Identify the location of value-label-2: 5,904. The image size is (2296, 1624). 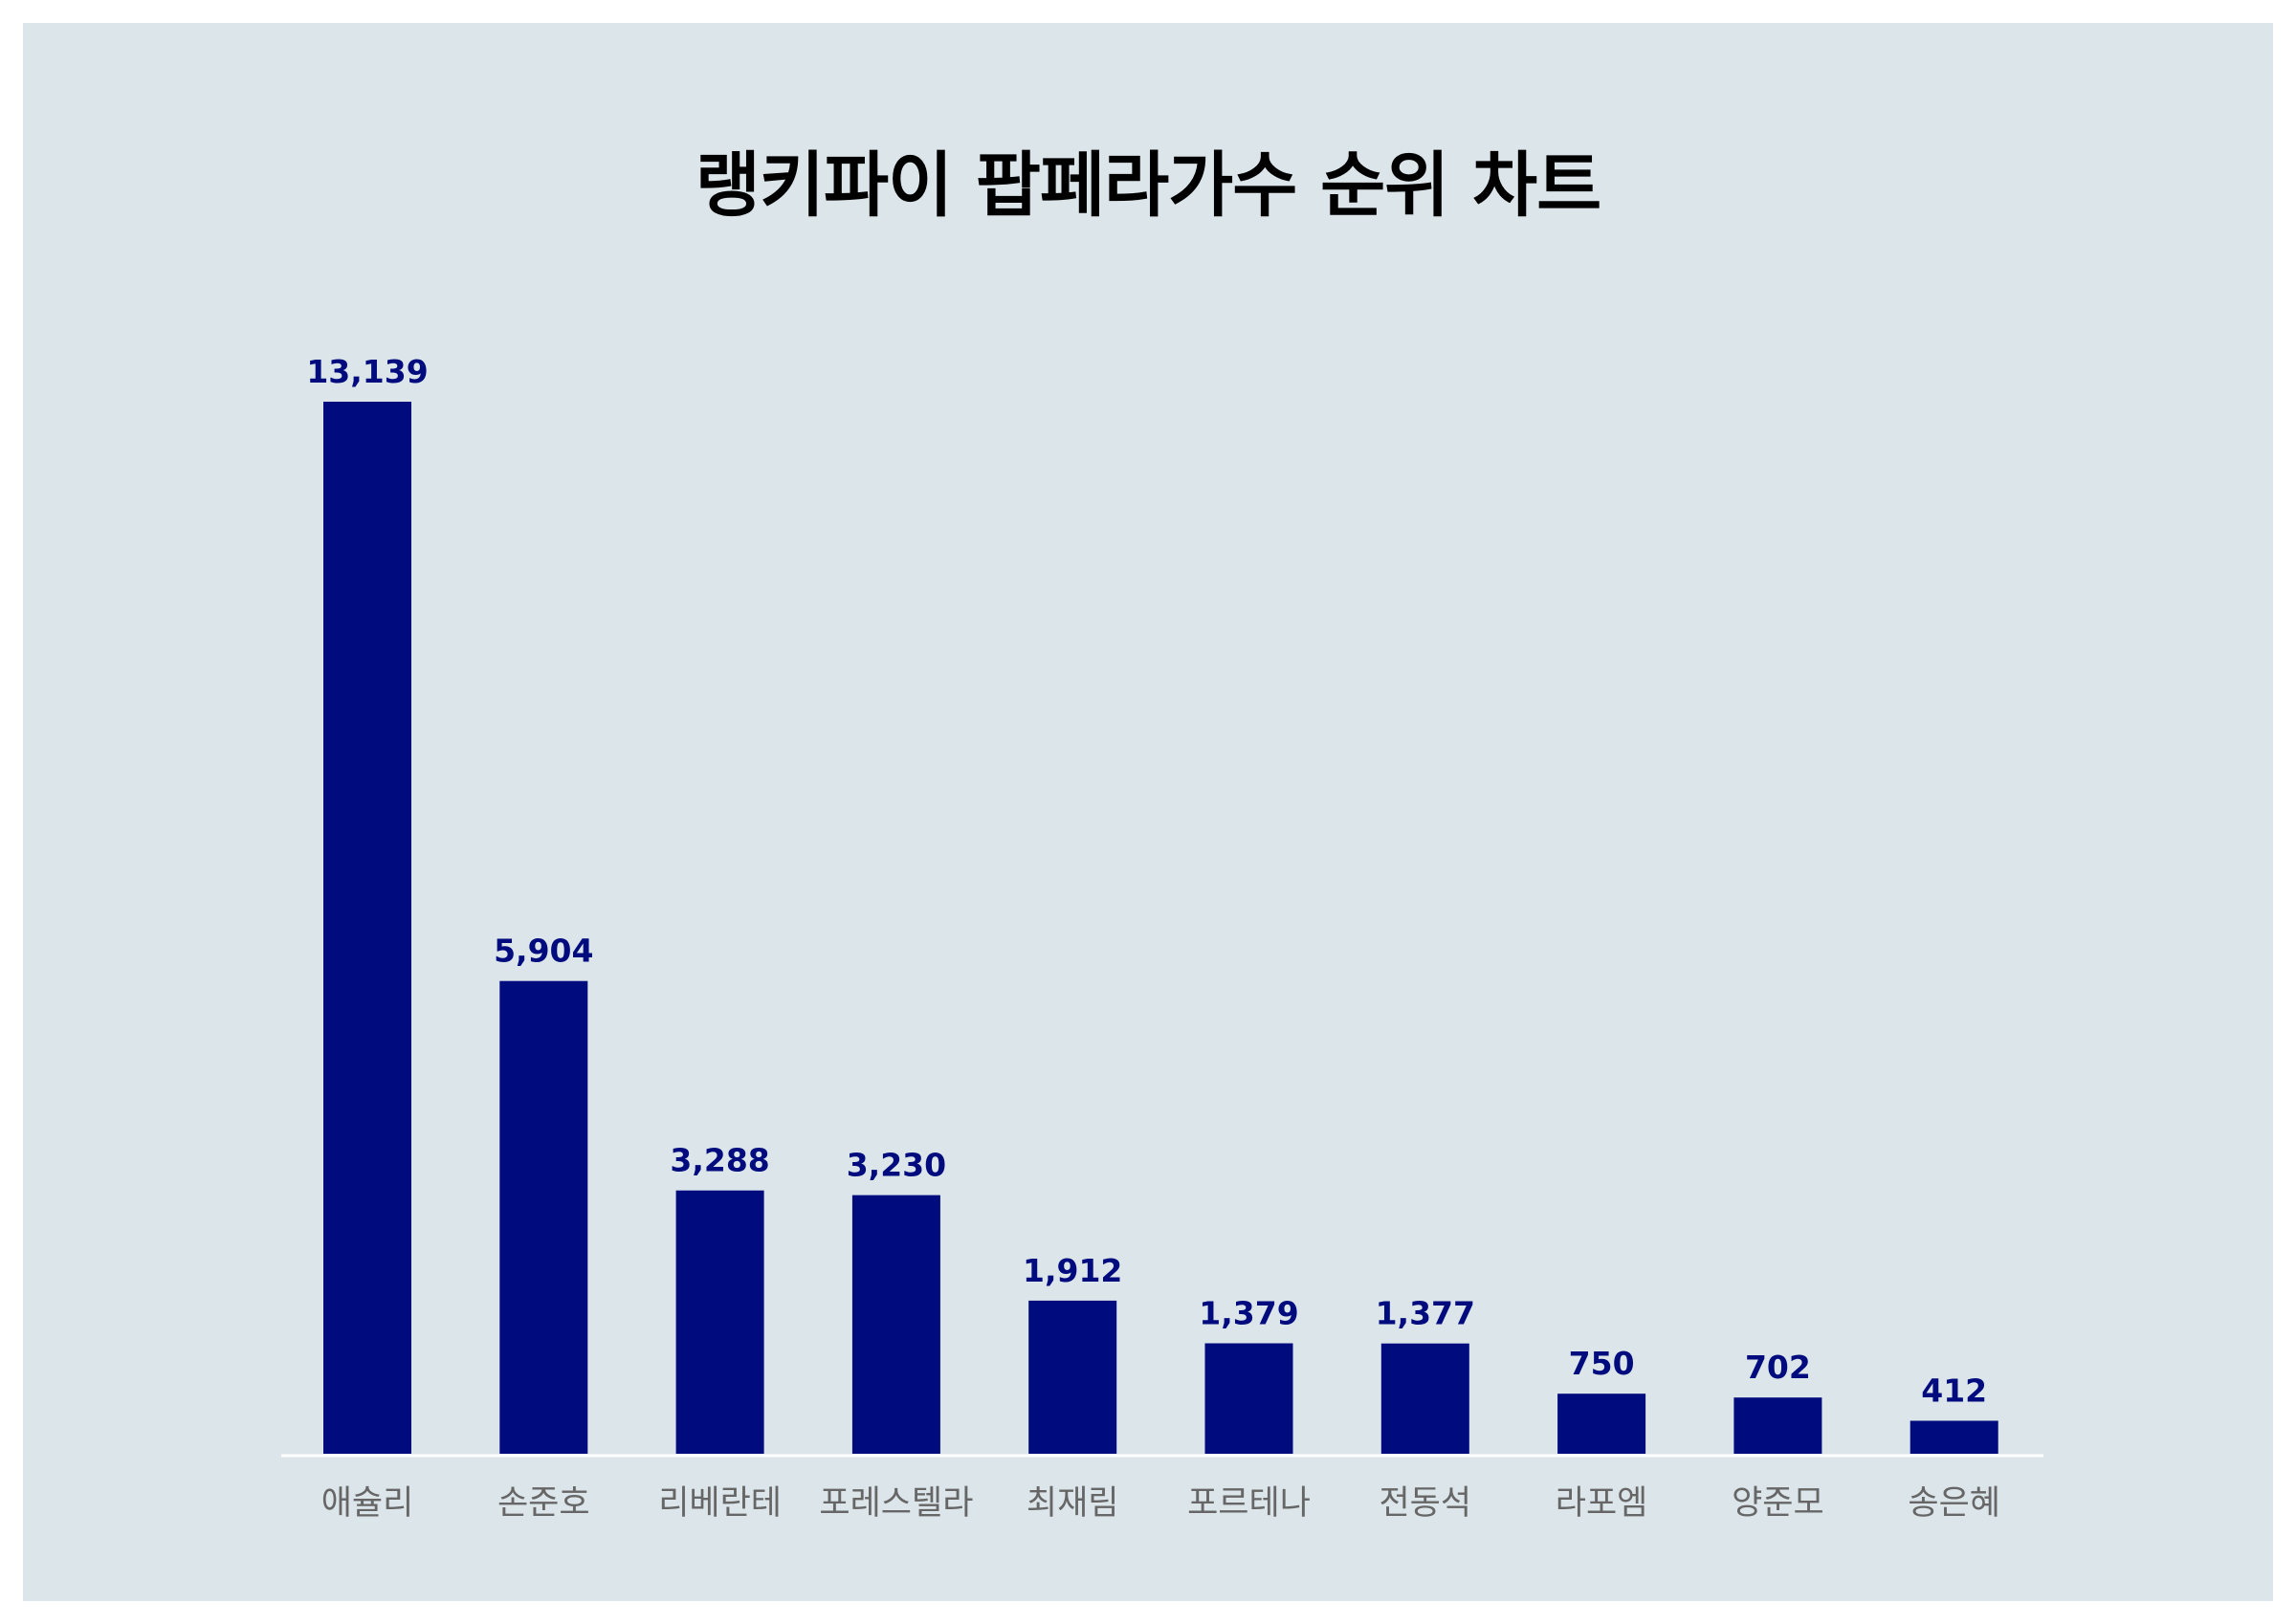
(543, 952).